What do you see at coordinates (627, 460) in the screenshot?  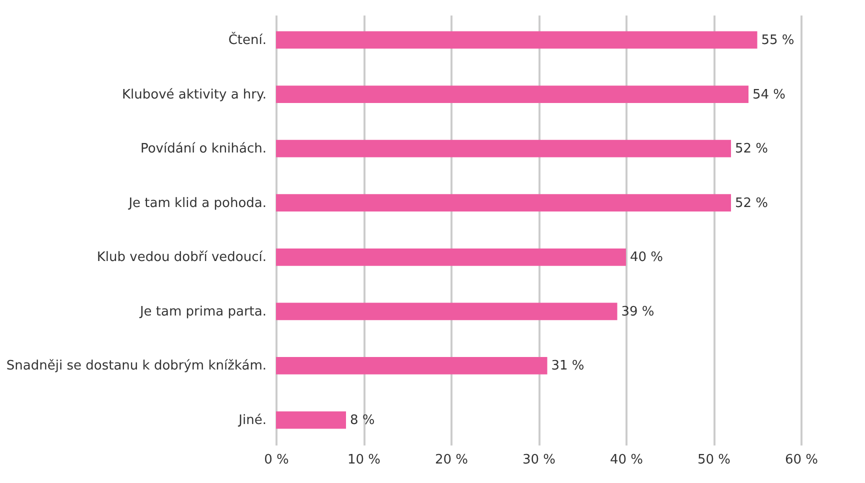 I see `x-tick-label: 40 %` at bounding box center [627, 460].